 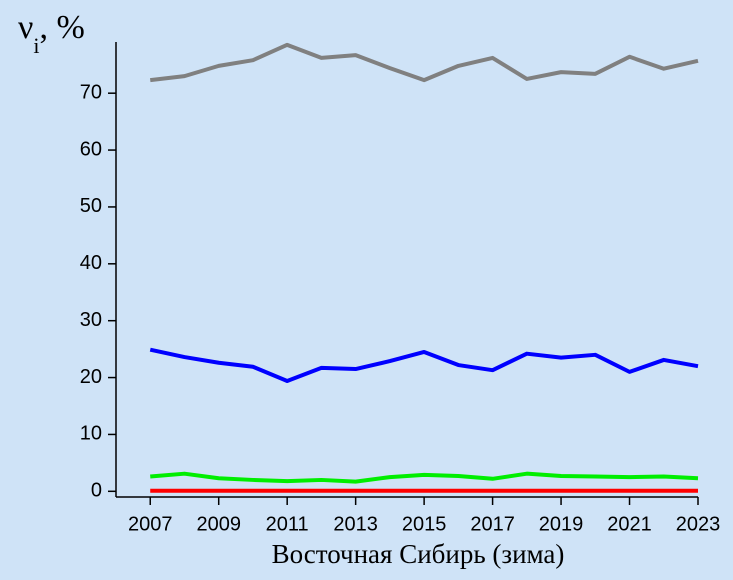 I want to click on y-tick-label: 10, so click(x=91, y=434).